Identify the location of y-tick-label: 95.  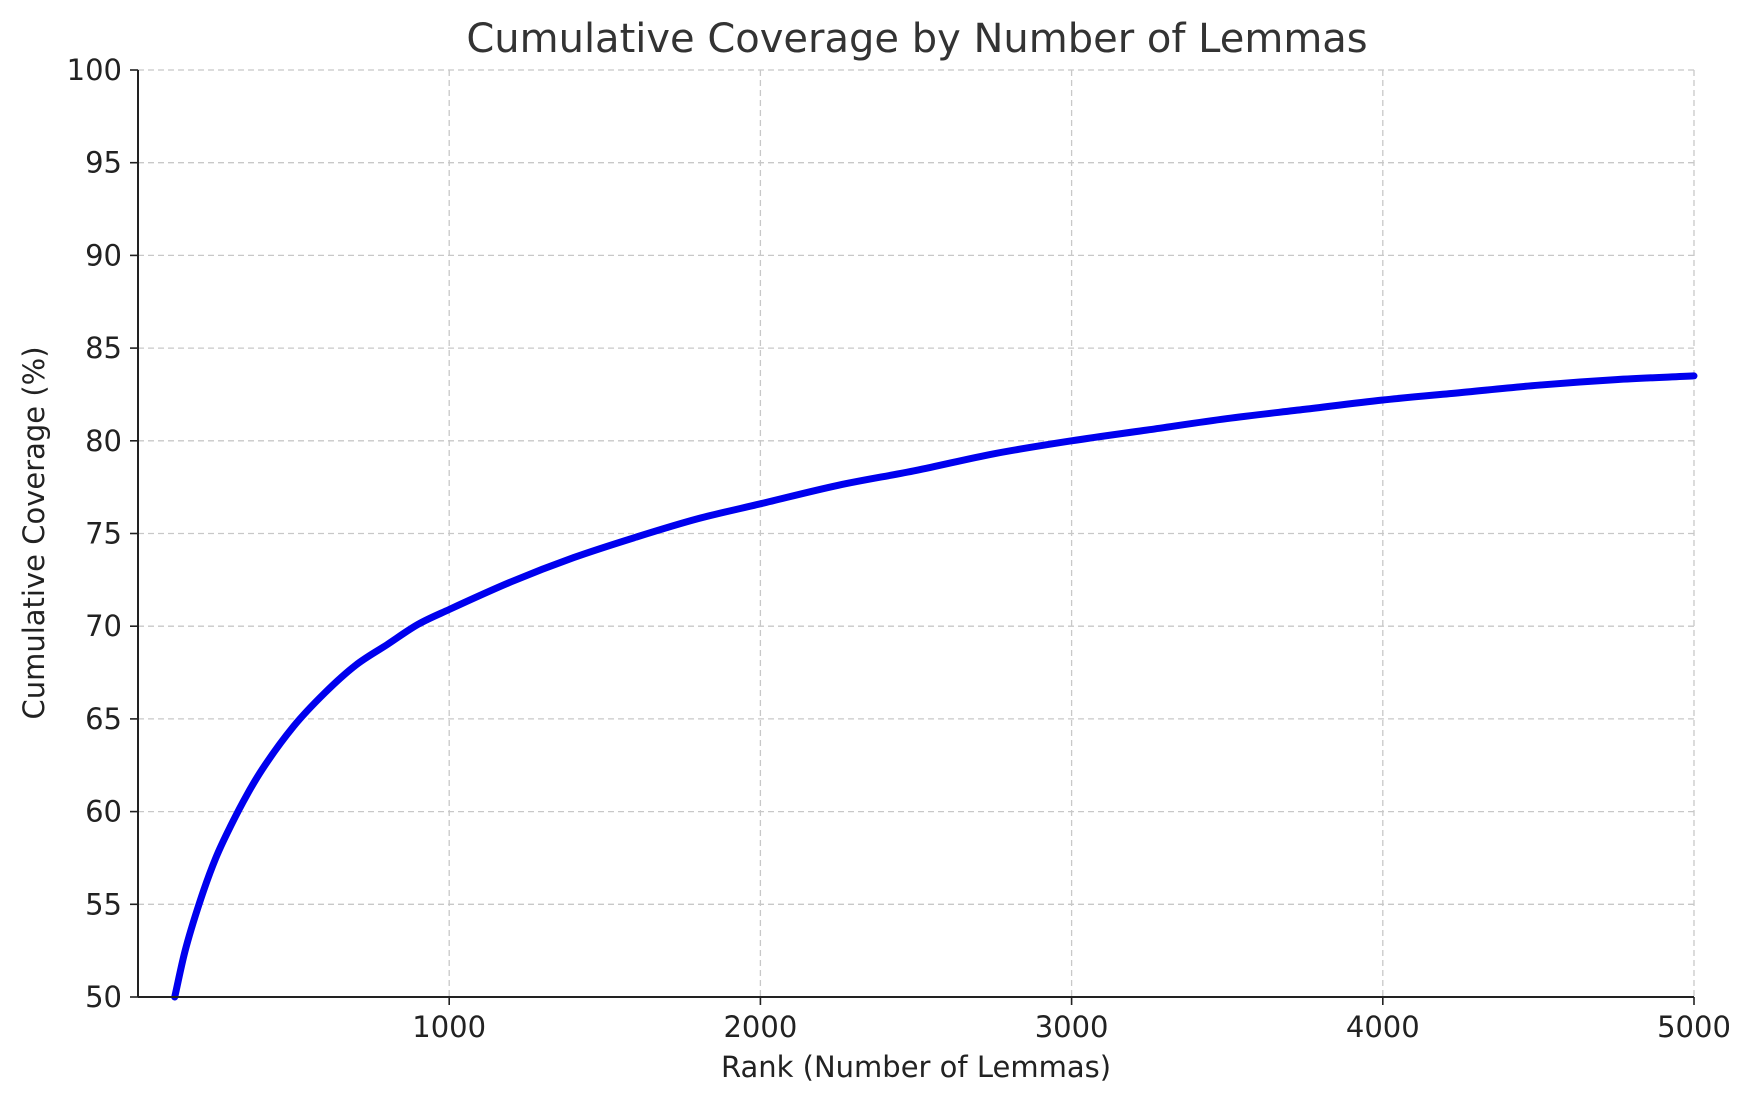
(103, 163).